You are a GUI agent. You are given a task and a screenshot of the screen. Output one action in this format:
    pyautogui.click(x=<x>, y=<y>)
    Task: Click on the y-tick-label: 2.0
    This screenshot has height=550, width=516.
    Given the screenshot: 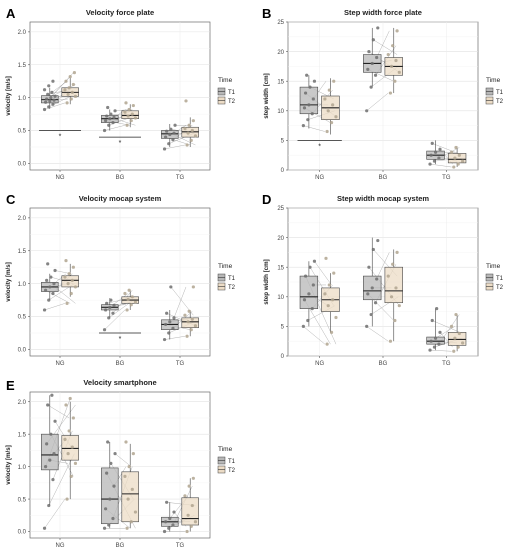 What is the action you would take?
    pyautogui.click(x=22, y=33)
    